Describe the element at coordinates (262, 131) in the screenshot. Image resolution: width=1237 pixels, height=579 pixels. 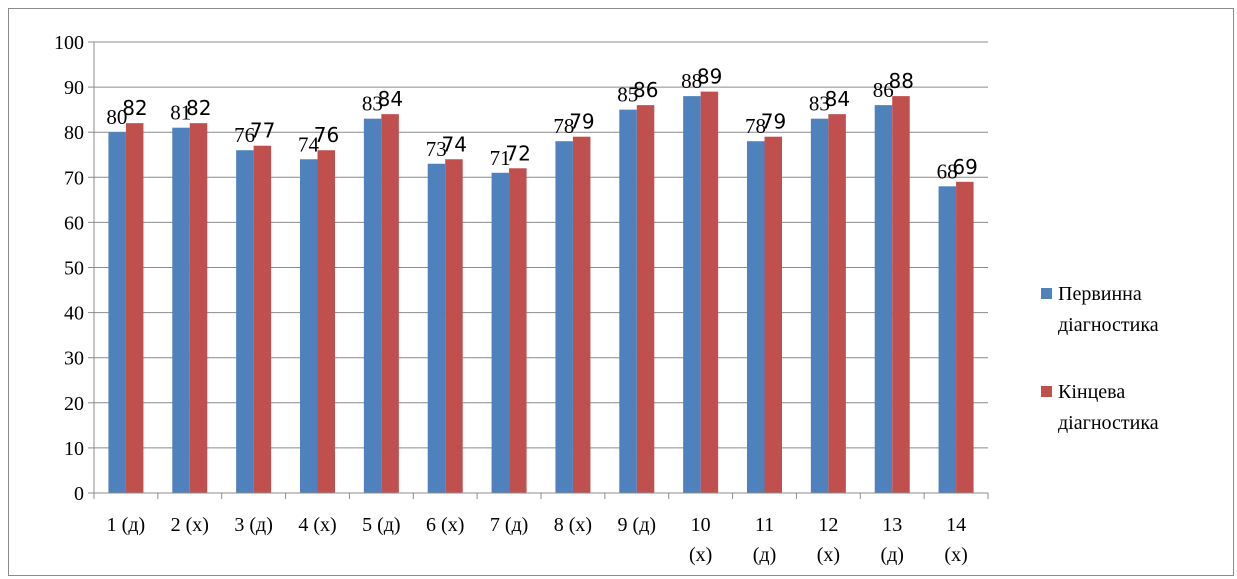
I see `data-label-final-3: 77` at that location.